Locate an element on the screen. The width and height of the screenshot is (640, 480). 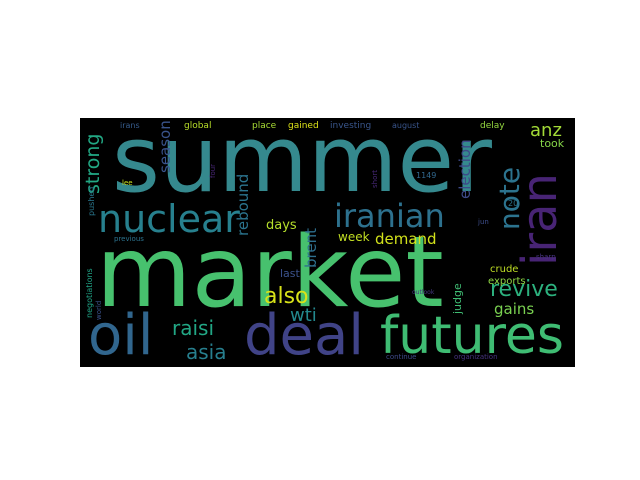
word-strong: strong is located at coordinates (93, 163).